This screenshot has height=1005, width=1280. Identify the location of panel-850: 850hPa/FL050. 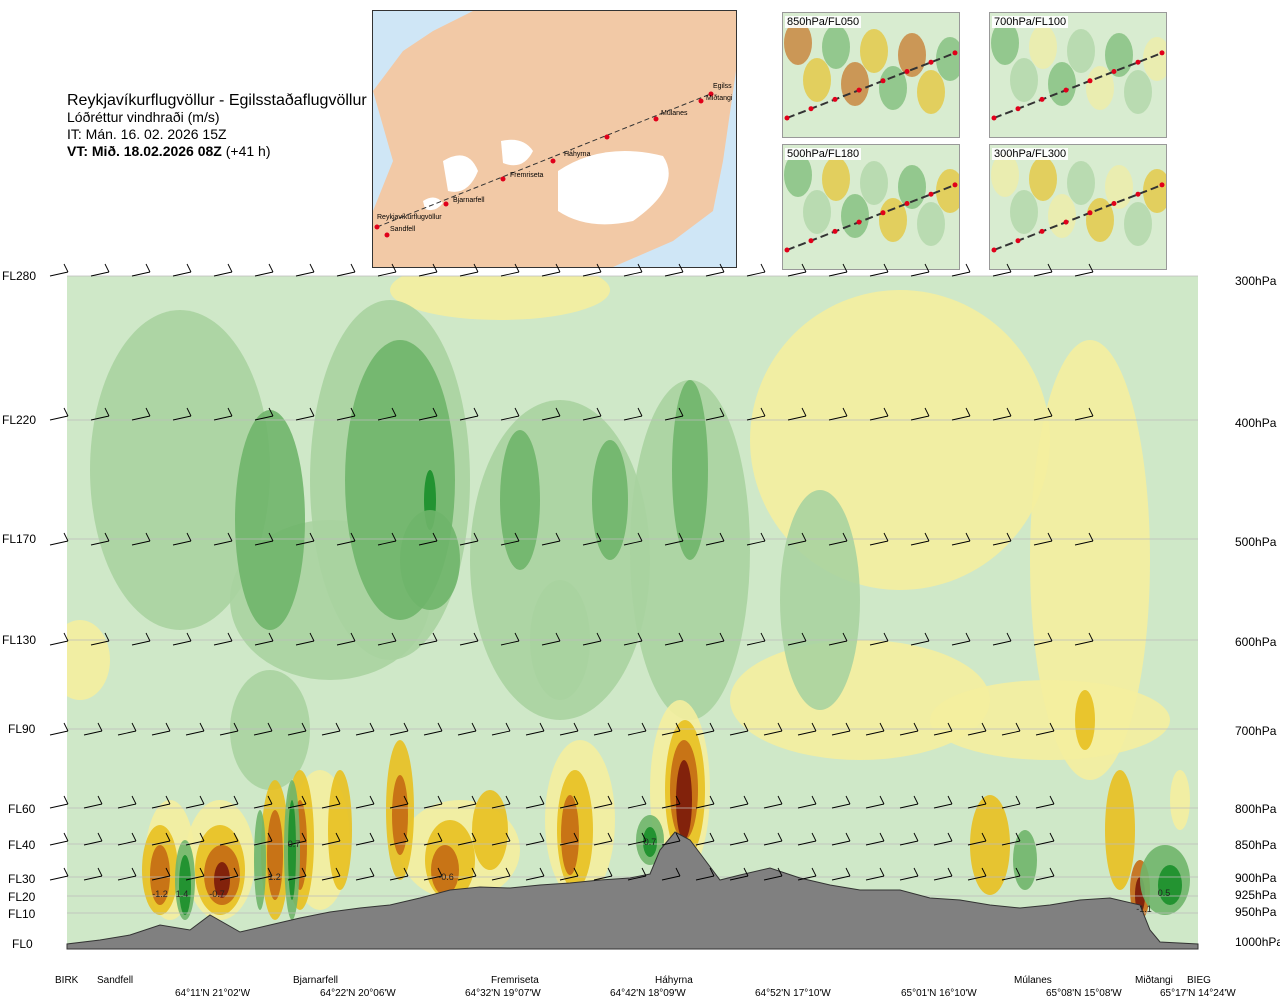
(871, 75).